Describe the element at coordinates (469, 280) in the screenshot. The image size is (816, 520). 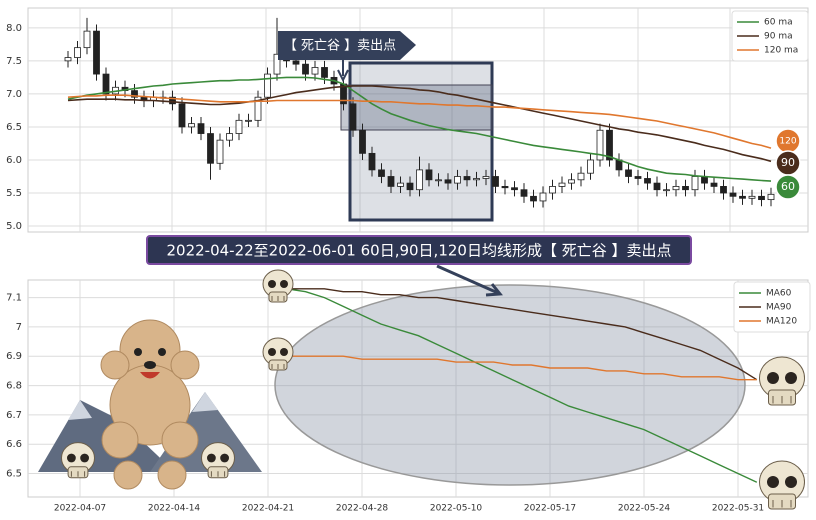
I see `banner-arrow` at that location.